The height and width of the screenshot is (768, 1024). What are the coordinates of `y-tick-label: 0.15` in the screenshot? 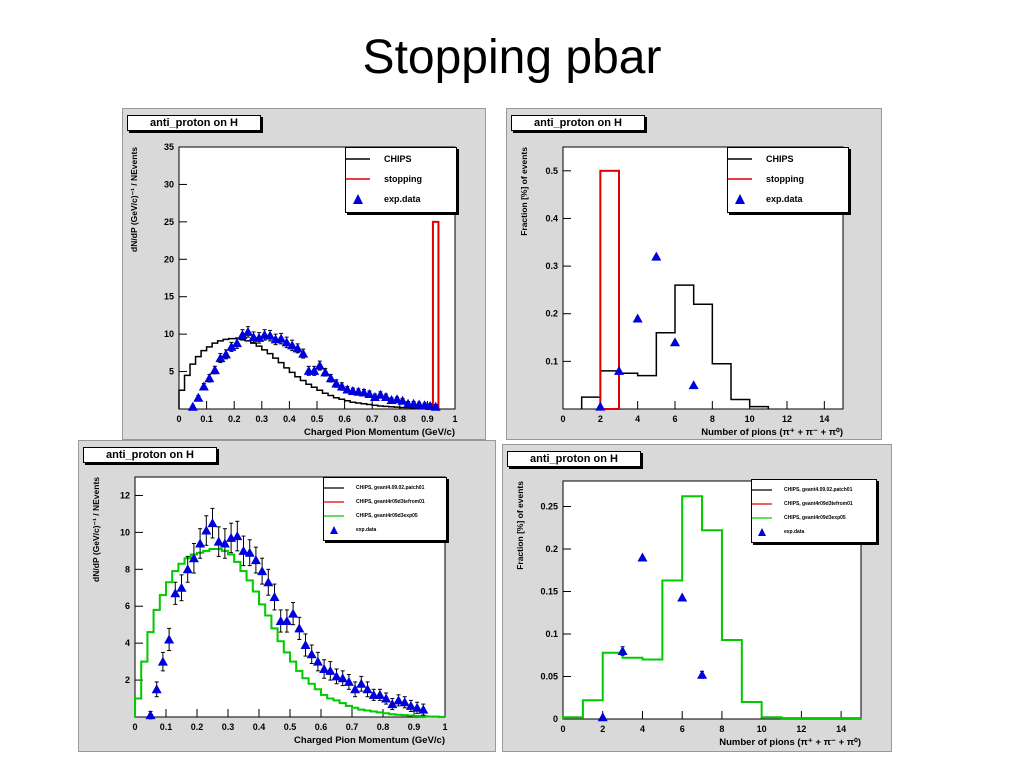 It's located at (549, 592).